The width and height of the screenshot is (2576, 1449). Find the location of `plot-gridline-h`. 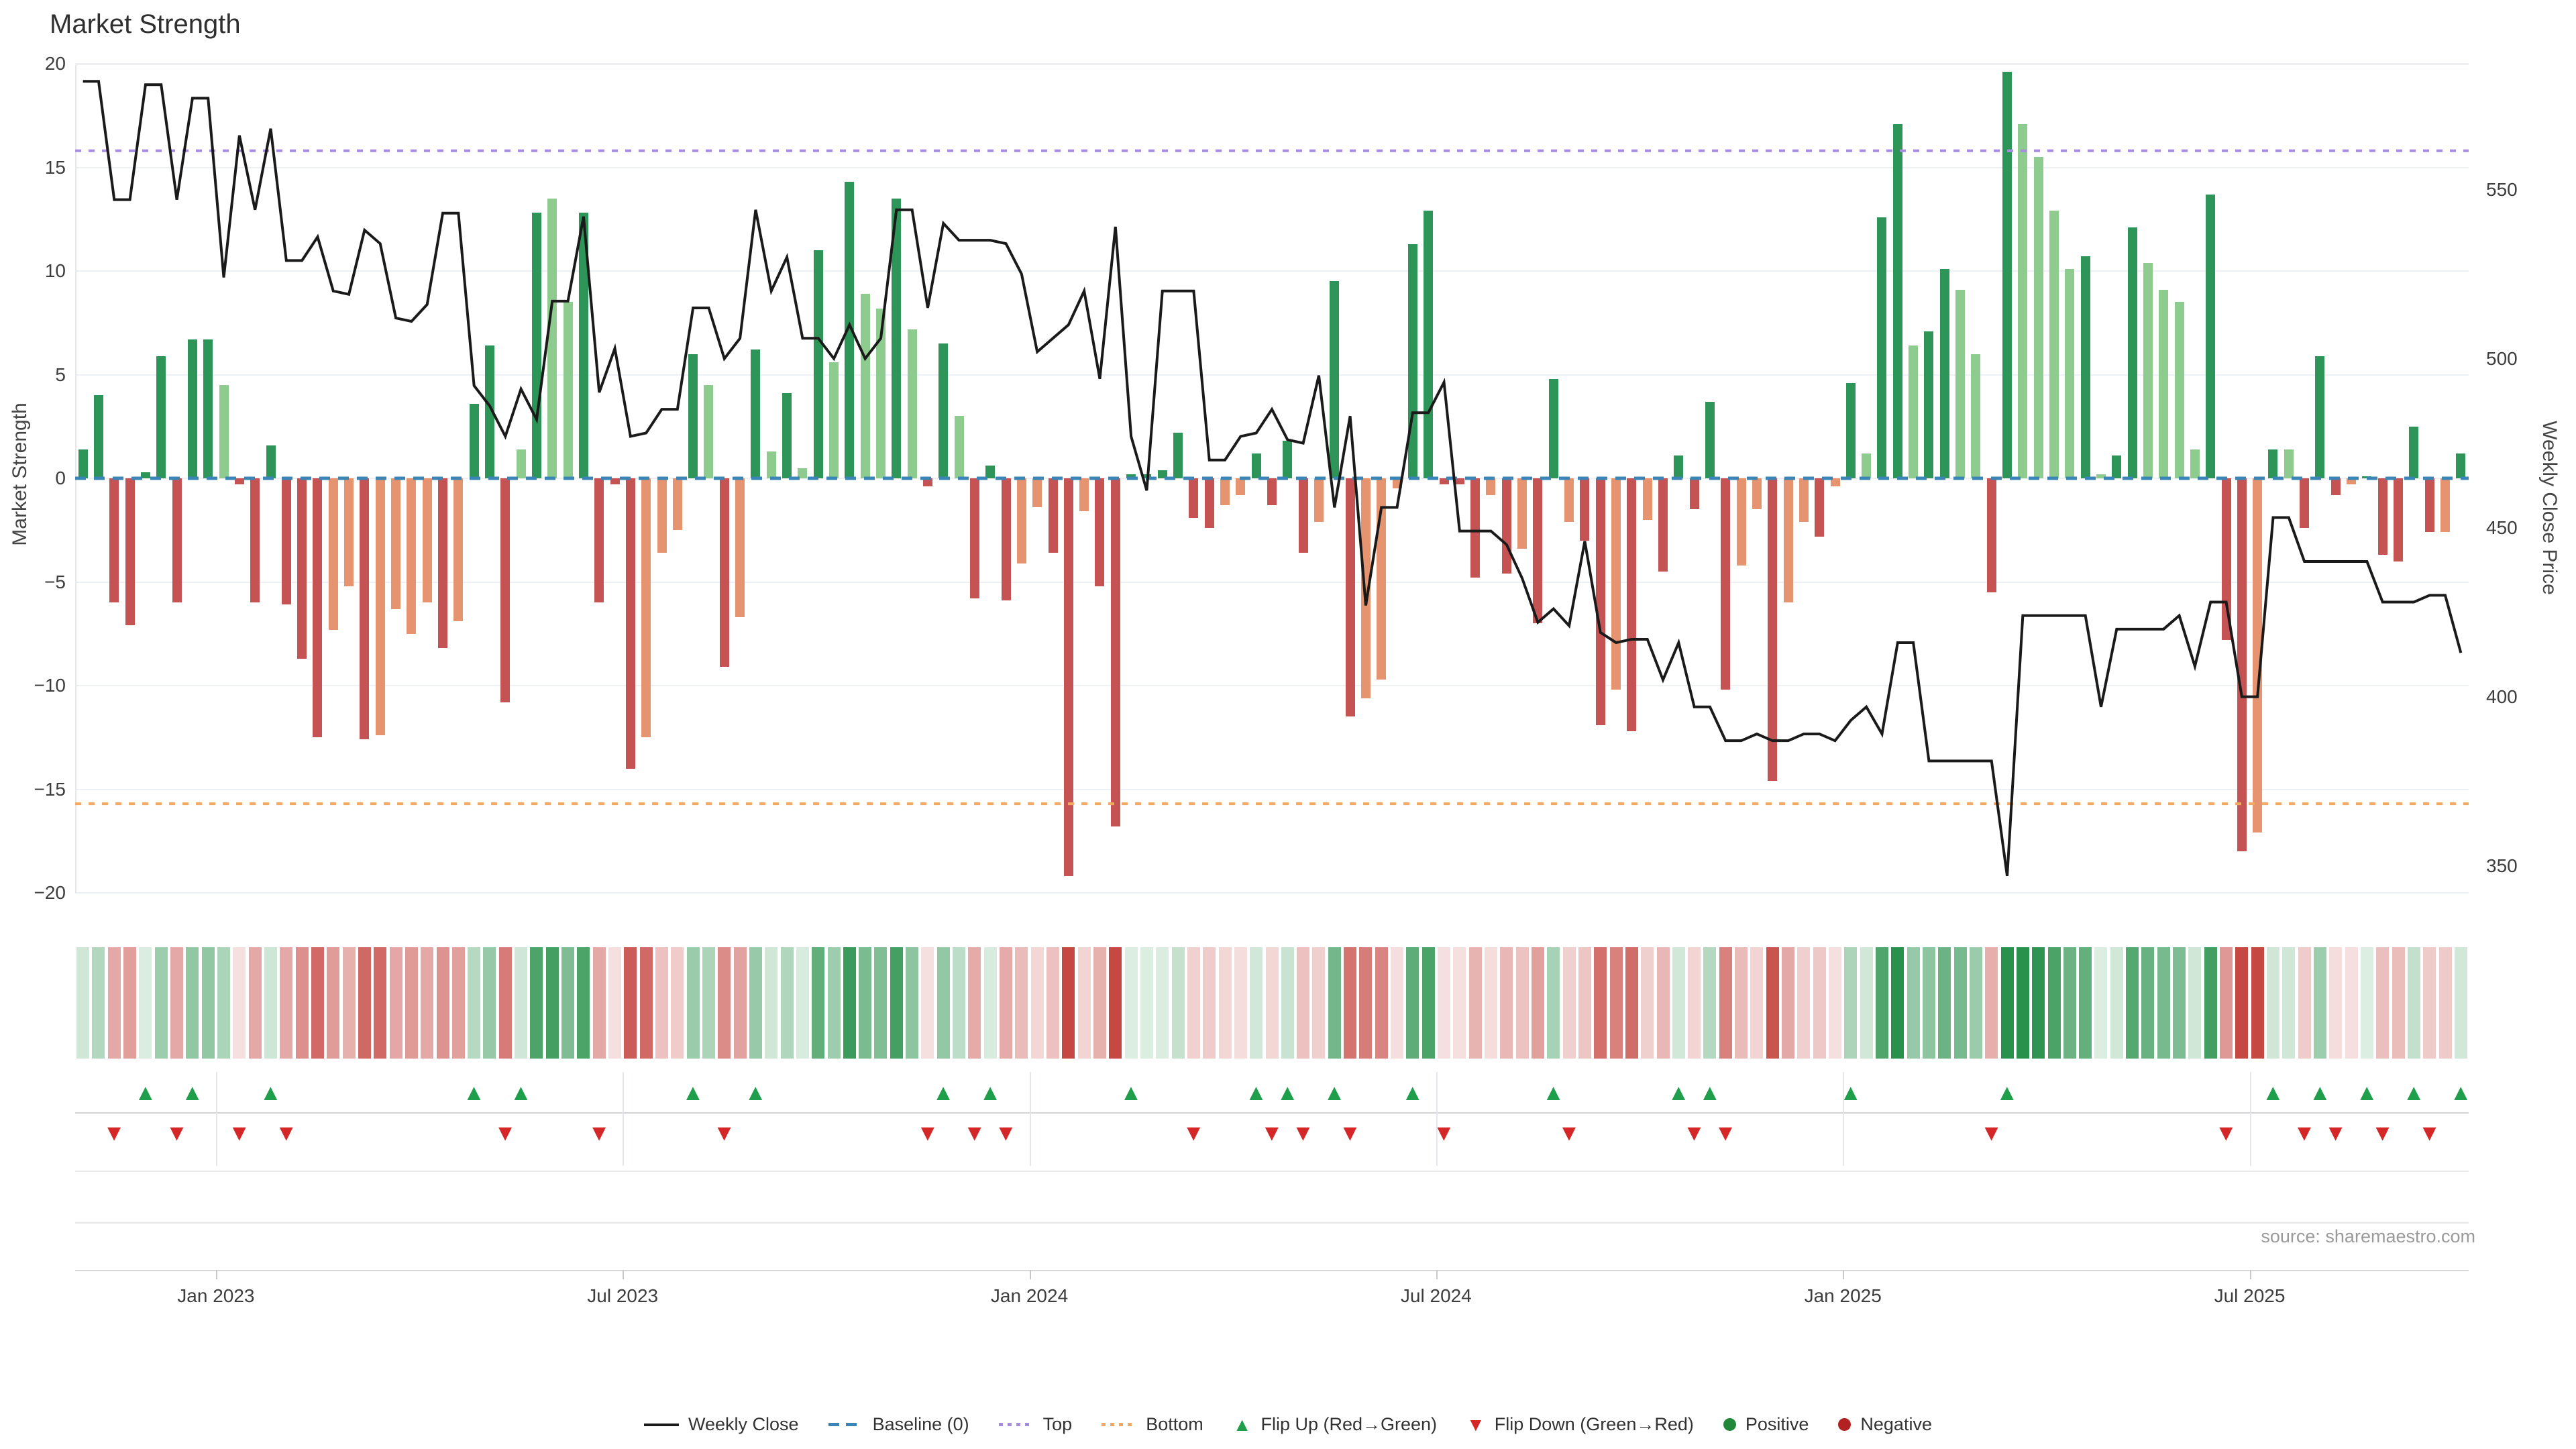

plot-gridline-h is located at coordinates (1272, 582).